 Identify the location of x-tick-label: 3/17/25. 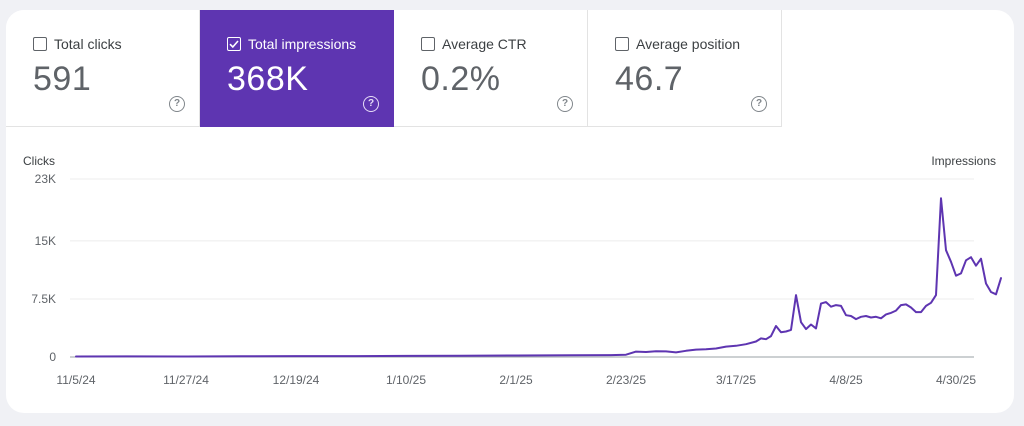
(736, 380).